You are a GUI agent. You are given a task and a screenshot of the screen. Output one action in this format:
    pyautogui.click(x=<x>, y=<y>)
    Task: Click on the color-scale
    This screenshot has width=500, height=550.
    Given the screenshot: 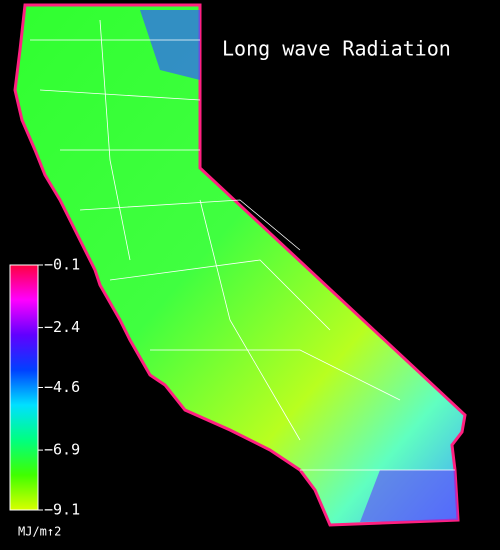 What is the action you would take?
    pyautogui.click(x=24, y=387)
    